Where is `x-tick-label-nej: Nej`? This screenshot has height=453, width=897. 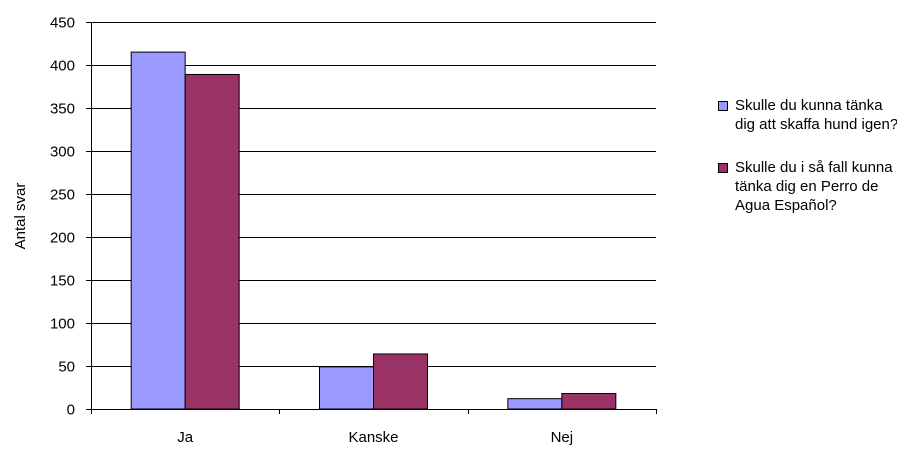 x-tick-label-nej: Nej is located at coordinates (562, 437).